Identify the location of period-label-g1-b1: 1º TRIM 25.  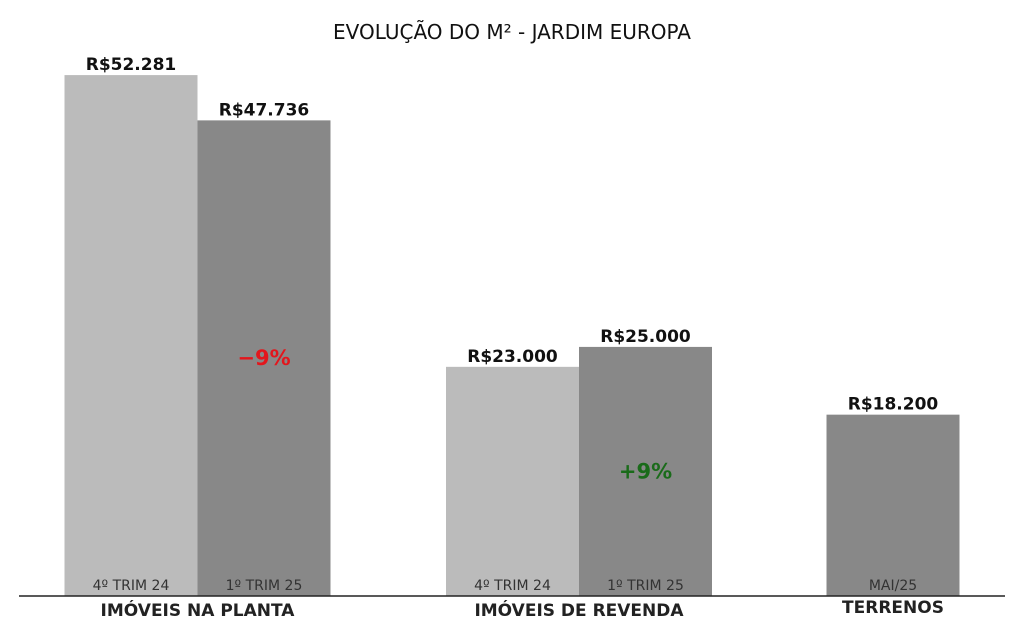
(645, 586).